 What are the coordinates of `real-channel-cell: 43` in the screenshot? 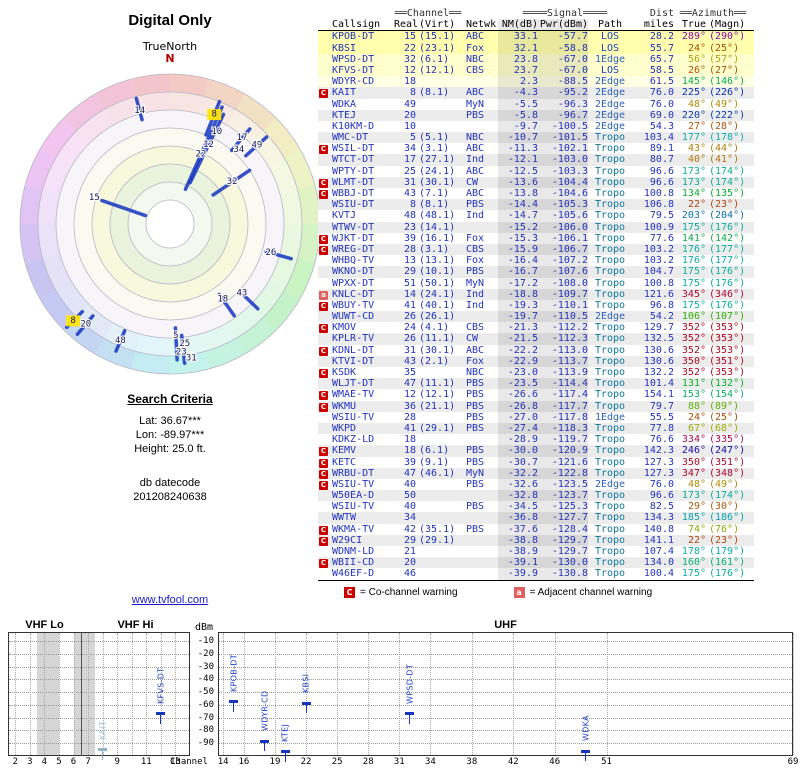 It's located at (409, 361).